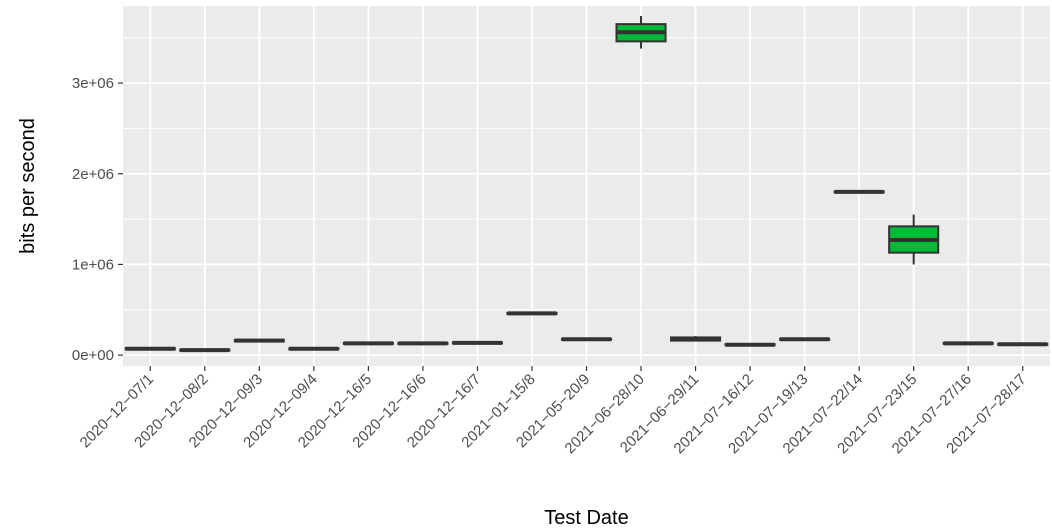 The image size is (1052, 531). I want to click on y-tick-label: 1e+06, so click(93, 264).